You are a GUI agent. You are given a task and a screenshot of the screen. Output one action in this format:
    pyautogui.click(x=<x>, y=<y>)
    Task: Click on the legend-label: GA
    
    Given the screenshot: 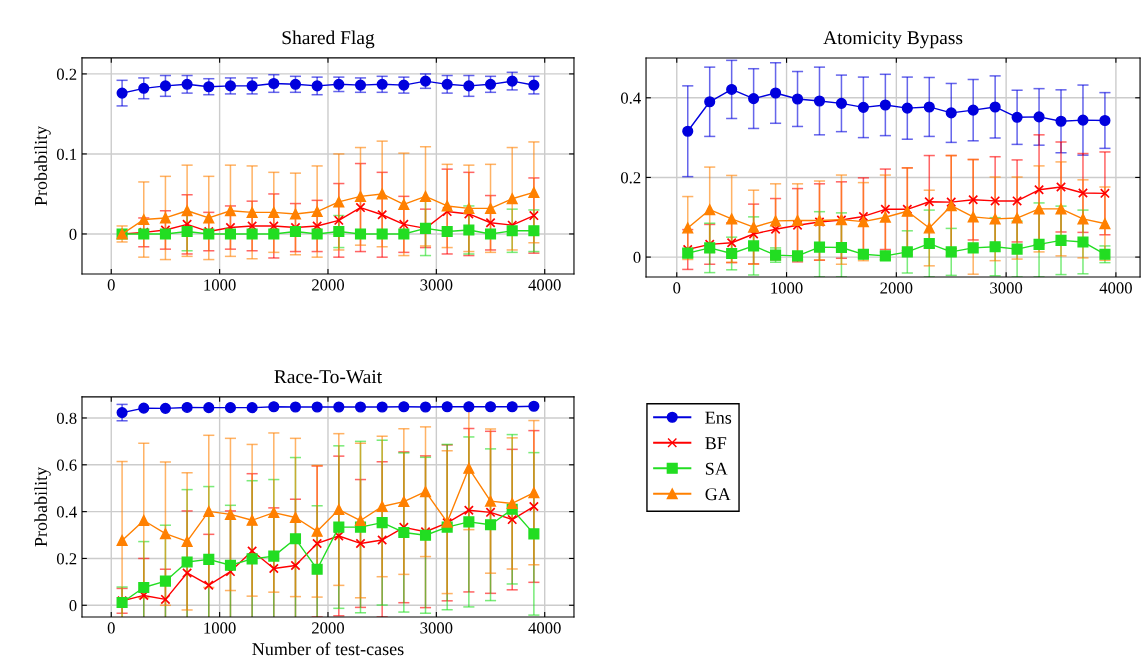 What is the action you would take?
    pyautogui.click(x=718, y=494)
    